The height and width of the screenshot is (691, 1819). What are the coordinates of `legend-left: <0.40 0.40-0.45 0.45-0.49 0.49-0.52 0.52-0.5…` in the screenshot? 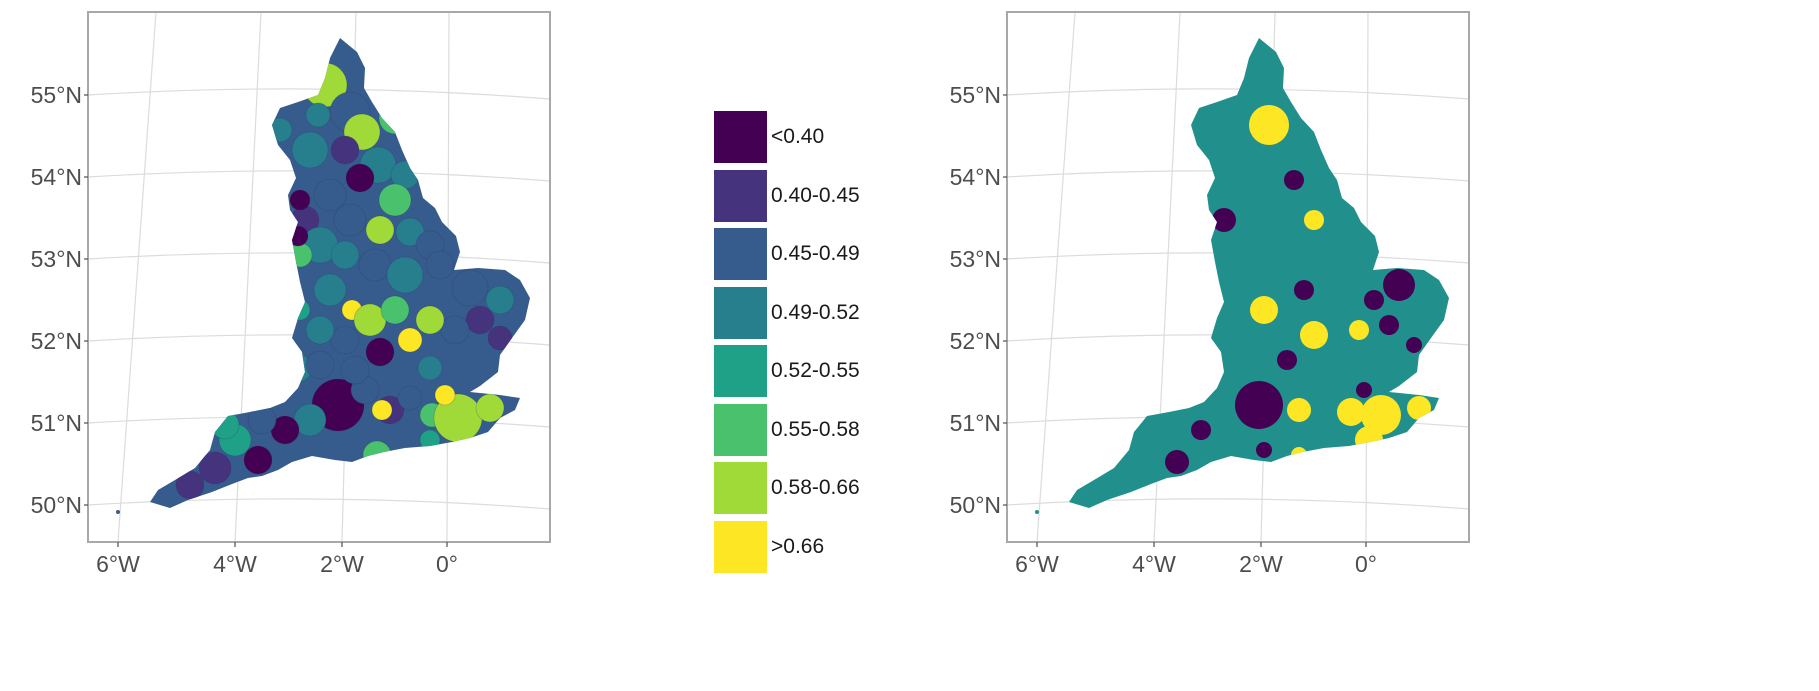 It's located at (804, 345).